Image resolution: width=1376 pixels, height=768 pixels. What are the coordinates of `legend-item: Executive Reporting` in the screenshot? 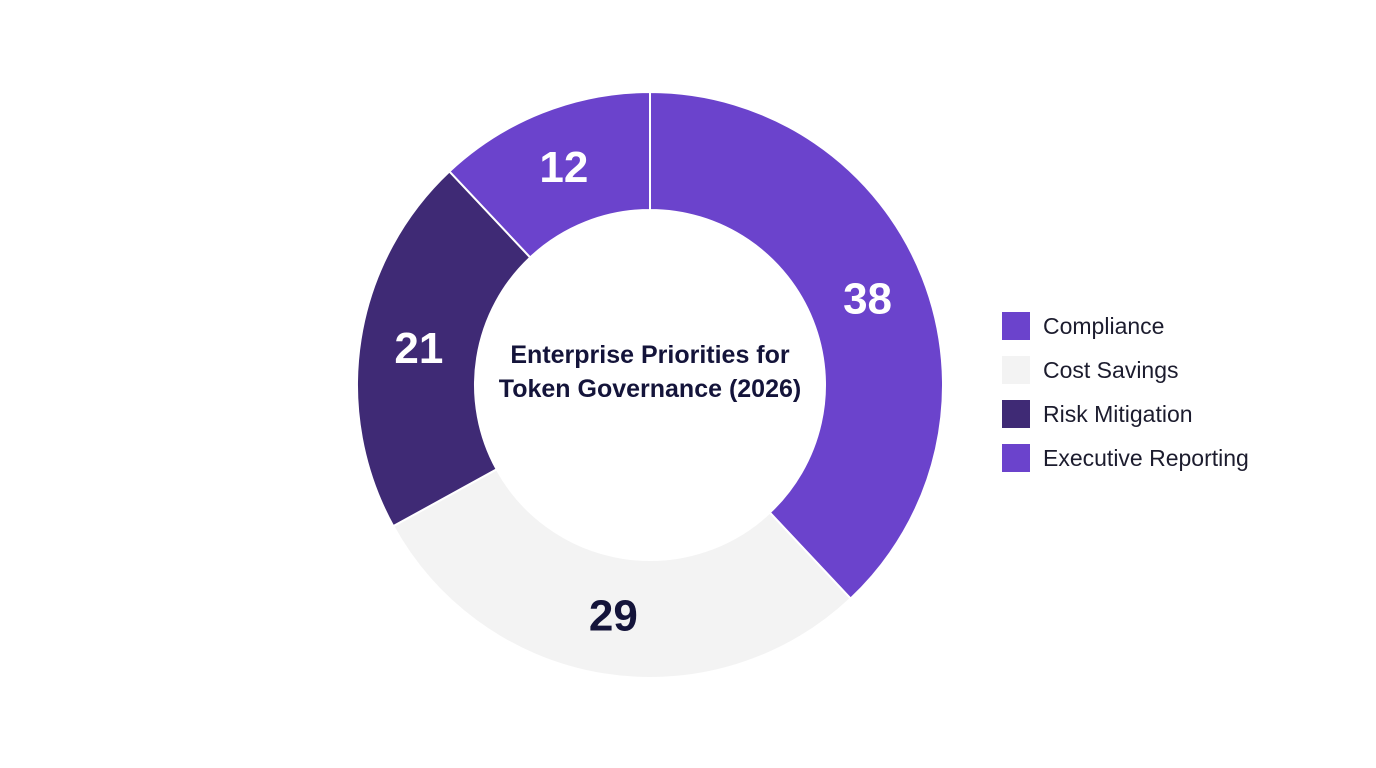 It's located at (1125, 458).